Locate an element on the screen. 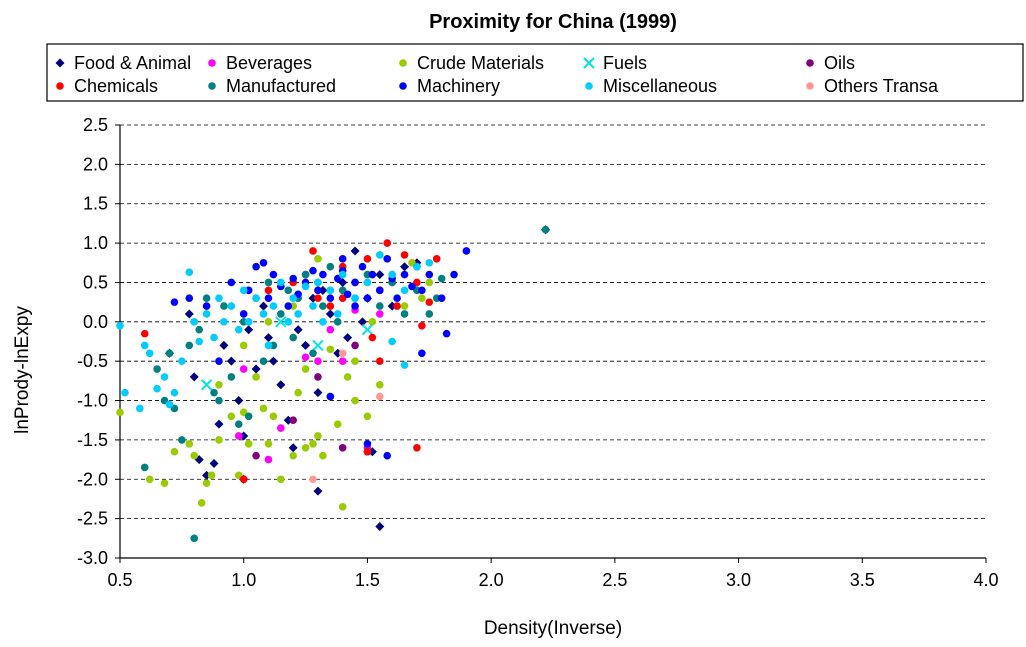  y-tick-label: 1.5 is located at coordinates (95, 204).